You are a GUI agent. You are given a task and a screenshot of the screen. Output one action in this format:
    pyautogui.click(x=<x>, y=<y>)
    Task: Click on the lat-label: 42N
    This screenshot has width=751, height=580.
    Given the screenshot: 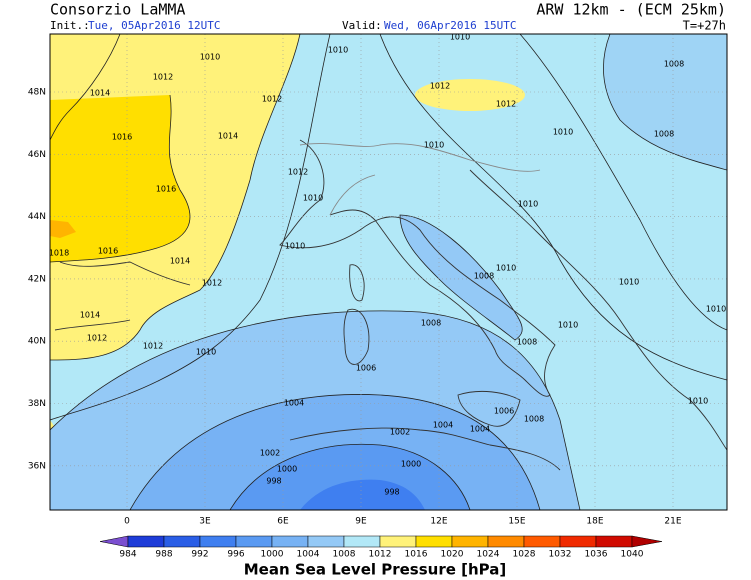 What is the action you would take?
    pyautogui.click(x=37, y=279)
    